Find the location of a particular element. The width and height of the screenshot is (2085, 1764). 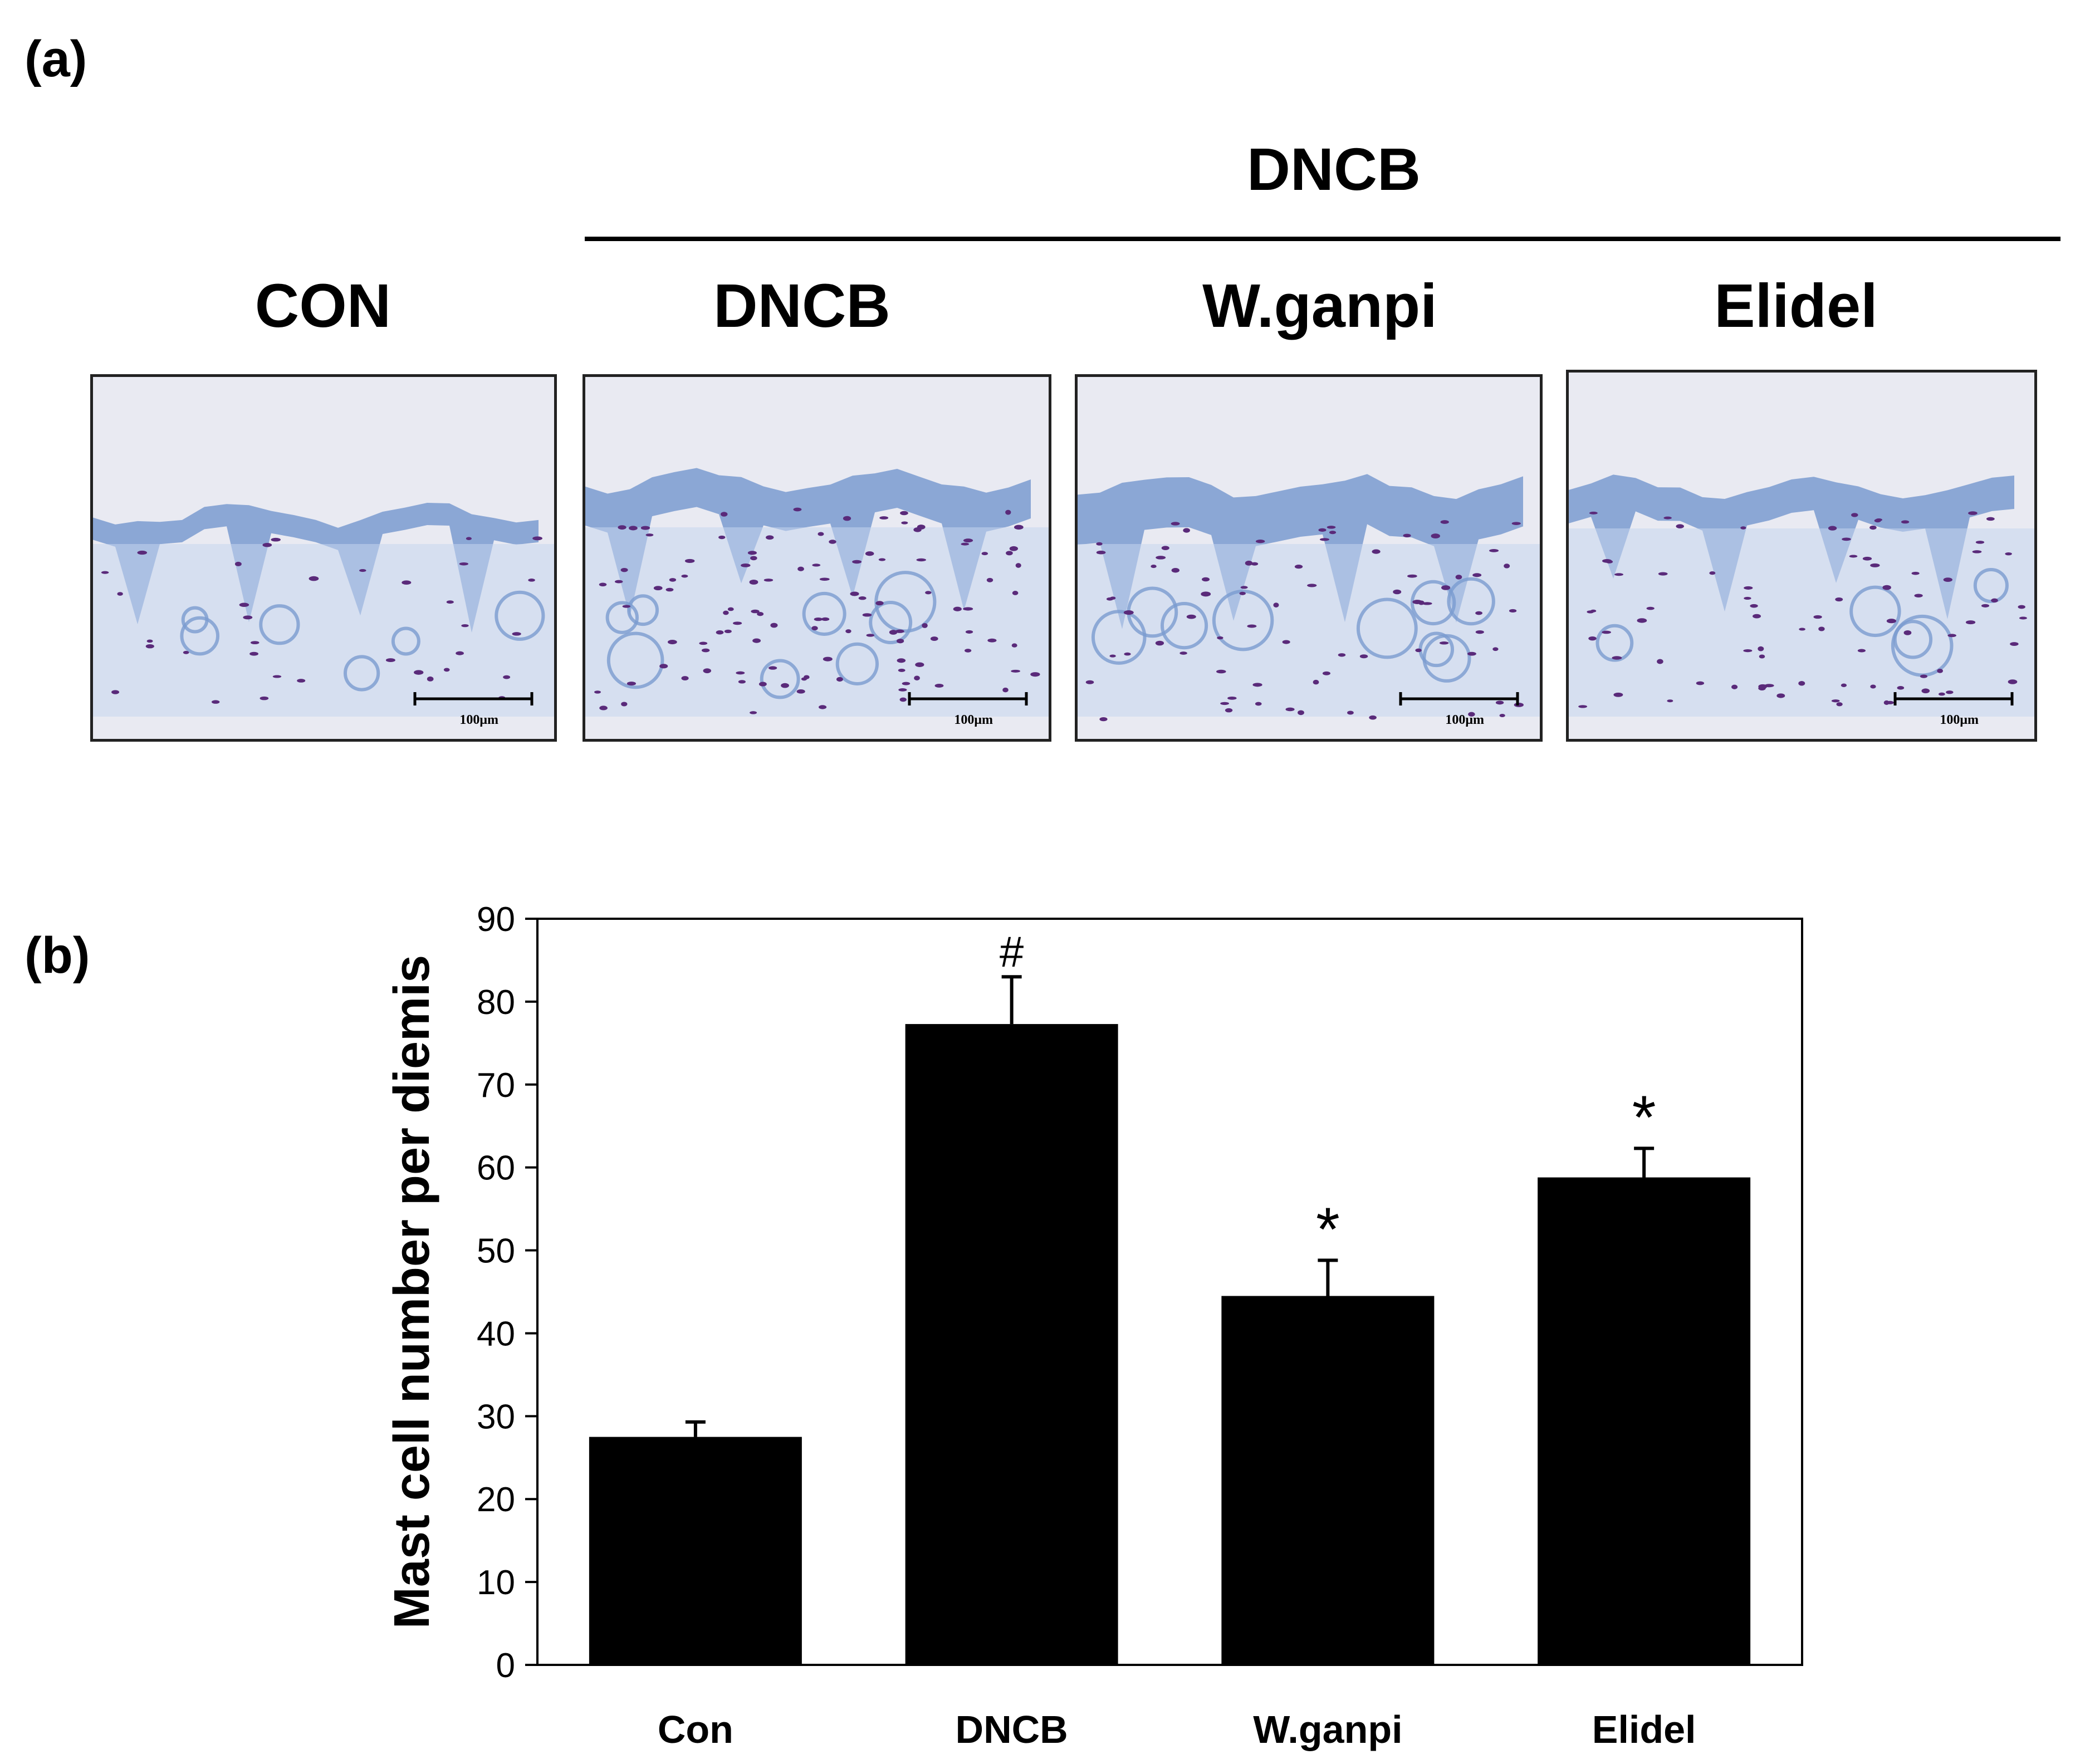

bar-con is located at coordinates (695, 1551).